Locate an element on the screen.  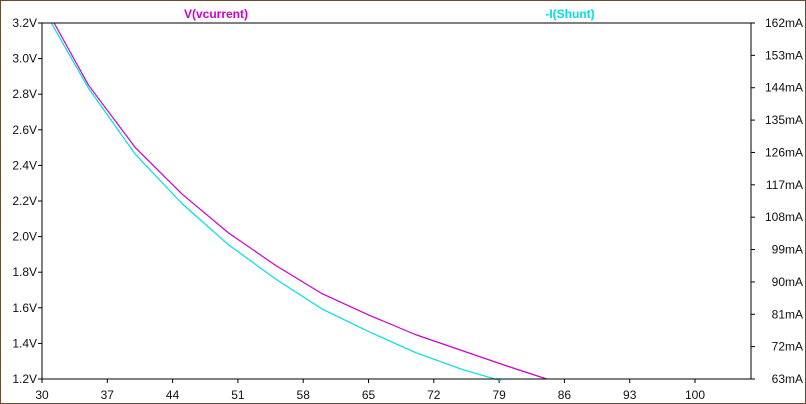
y-left-tick-label: 1.8V is located at coordinates (24, 272).